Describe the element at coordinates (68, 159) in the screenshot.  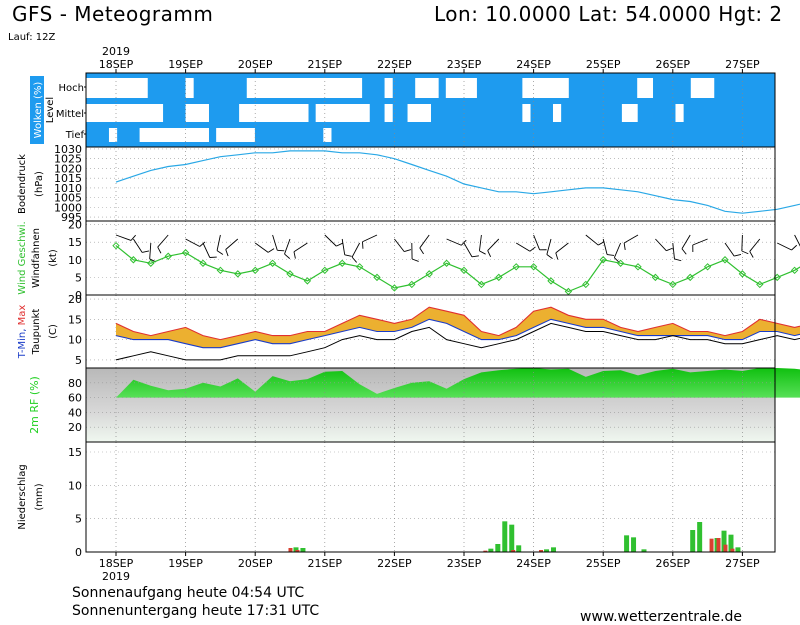
I see `y-tick-label: 1025` at that location.